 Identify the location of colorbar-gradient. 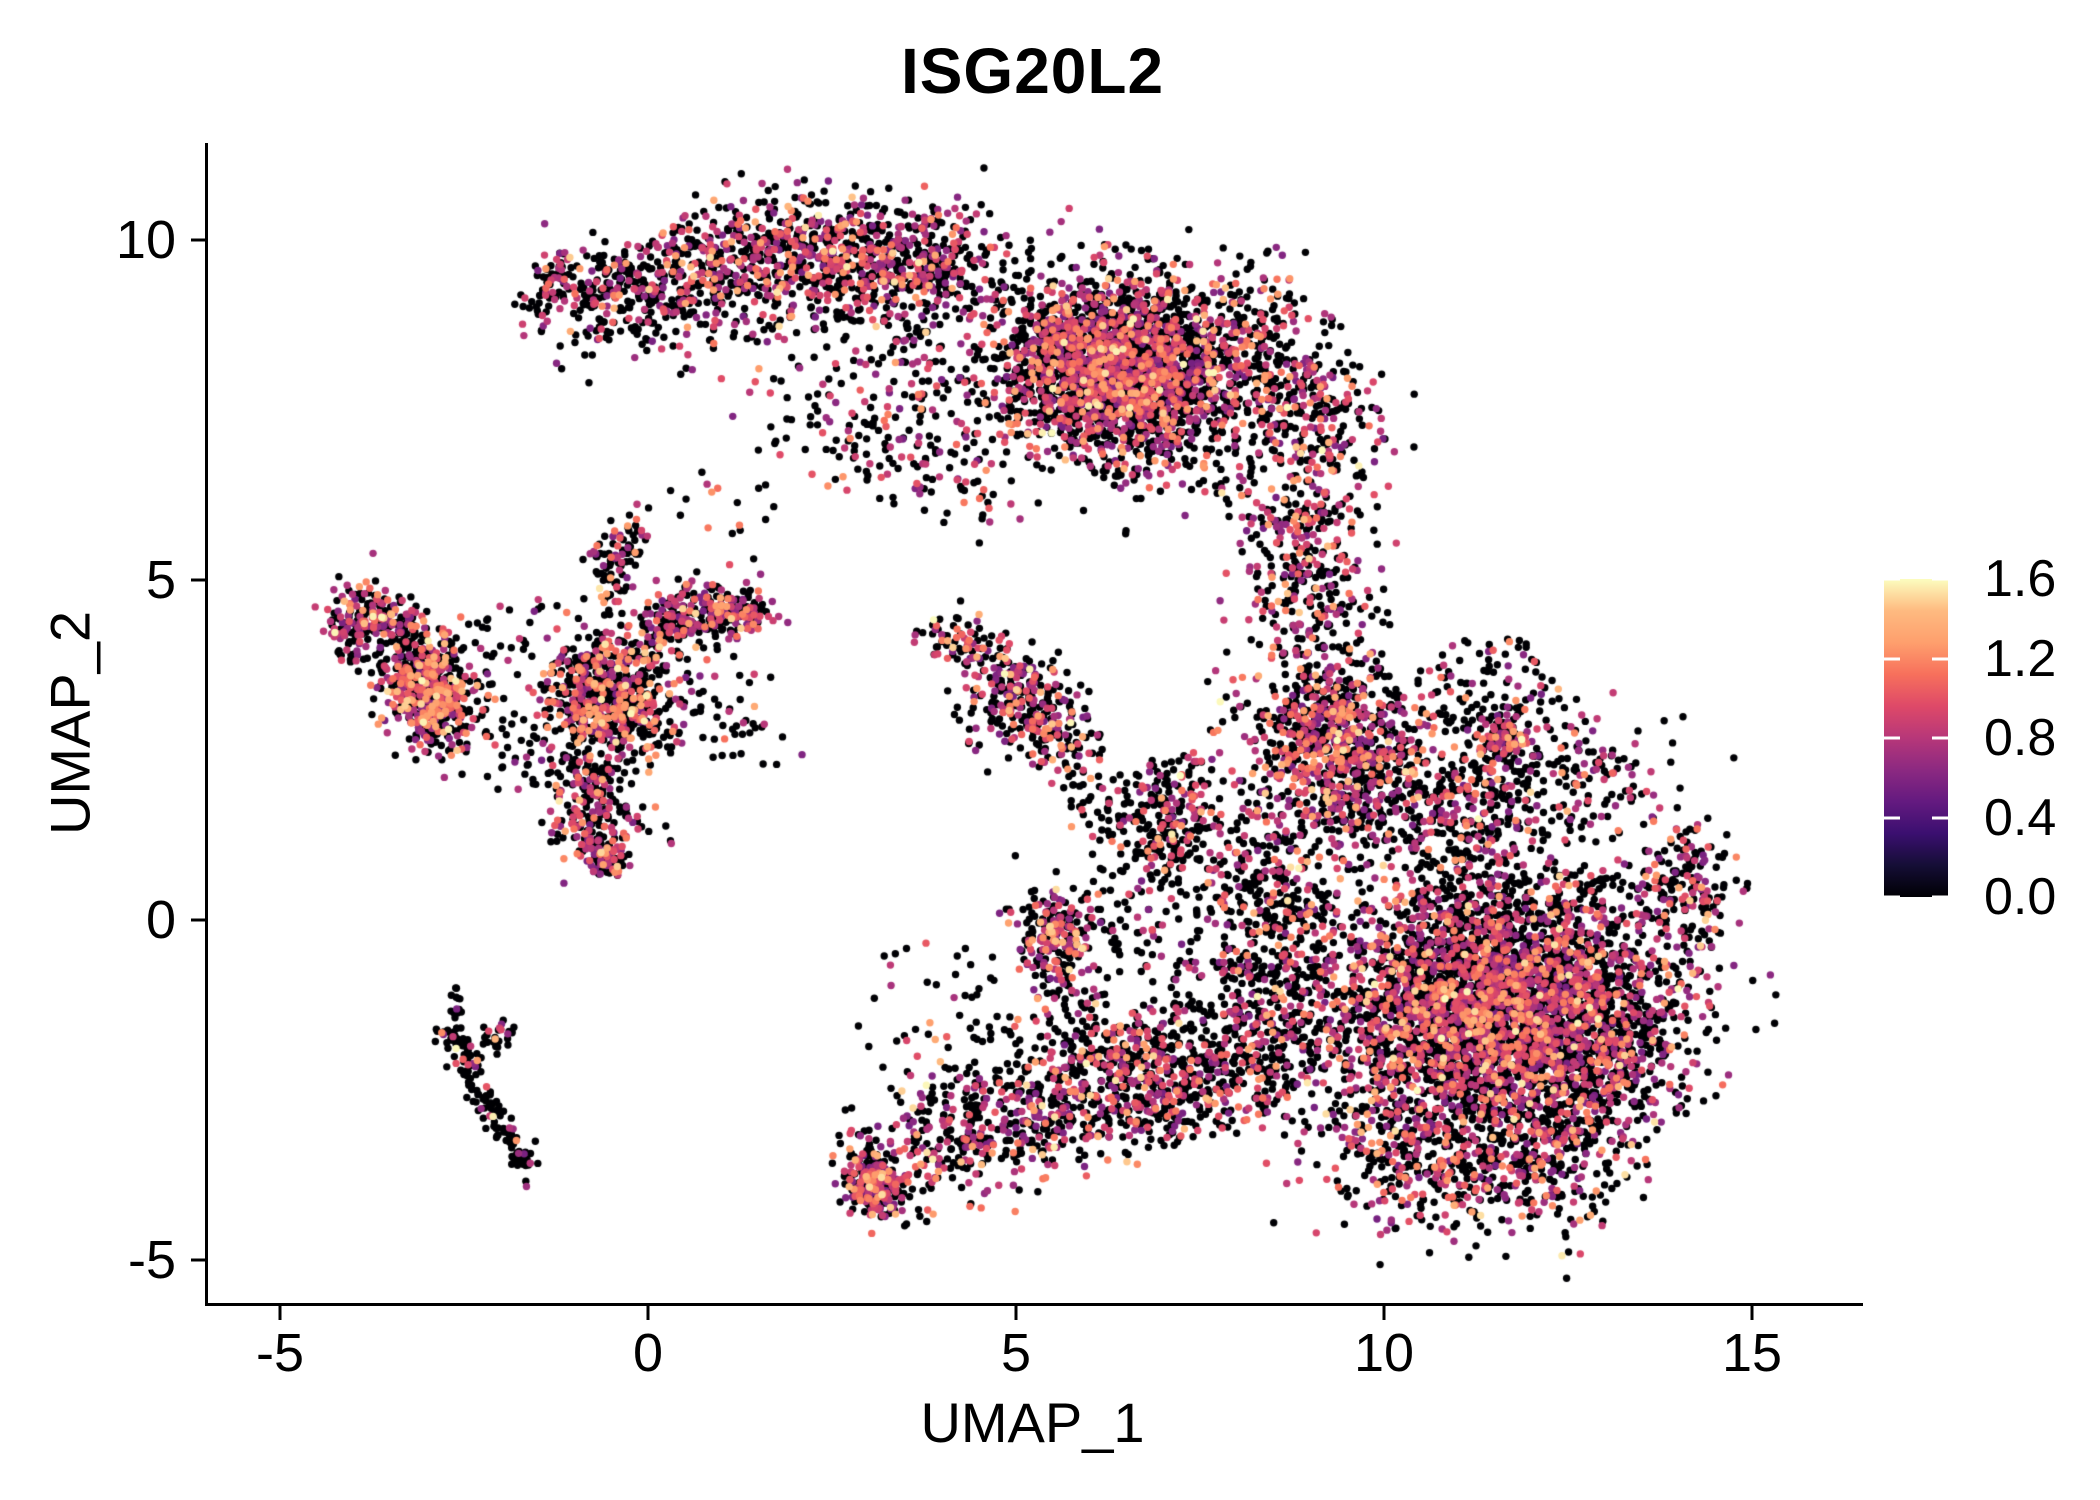
(1916, 738).